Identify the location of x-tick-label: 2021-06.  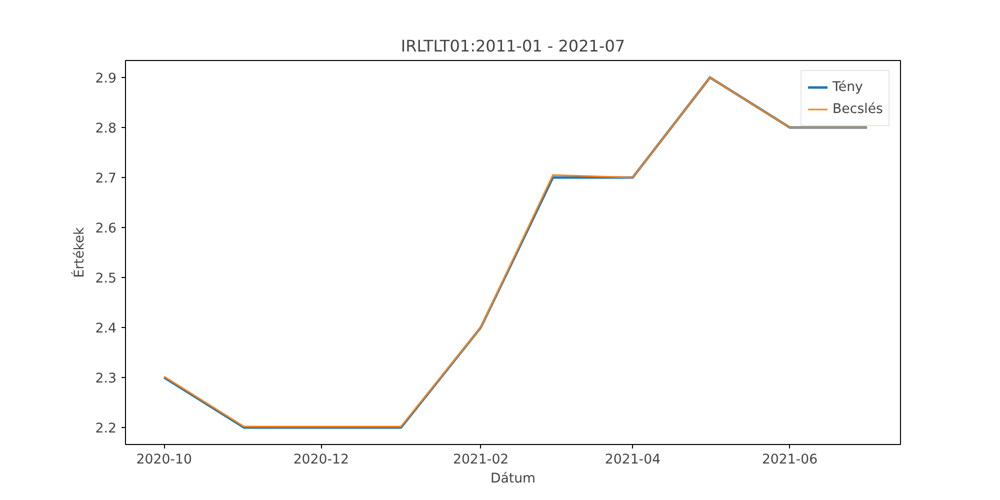
(790, 460).